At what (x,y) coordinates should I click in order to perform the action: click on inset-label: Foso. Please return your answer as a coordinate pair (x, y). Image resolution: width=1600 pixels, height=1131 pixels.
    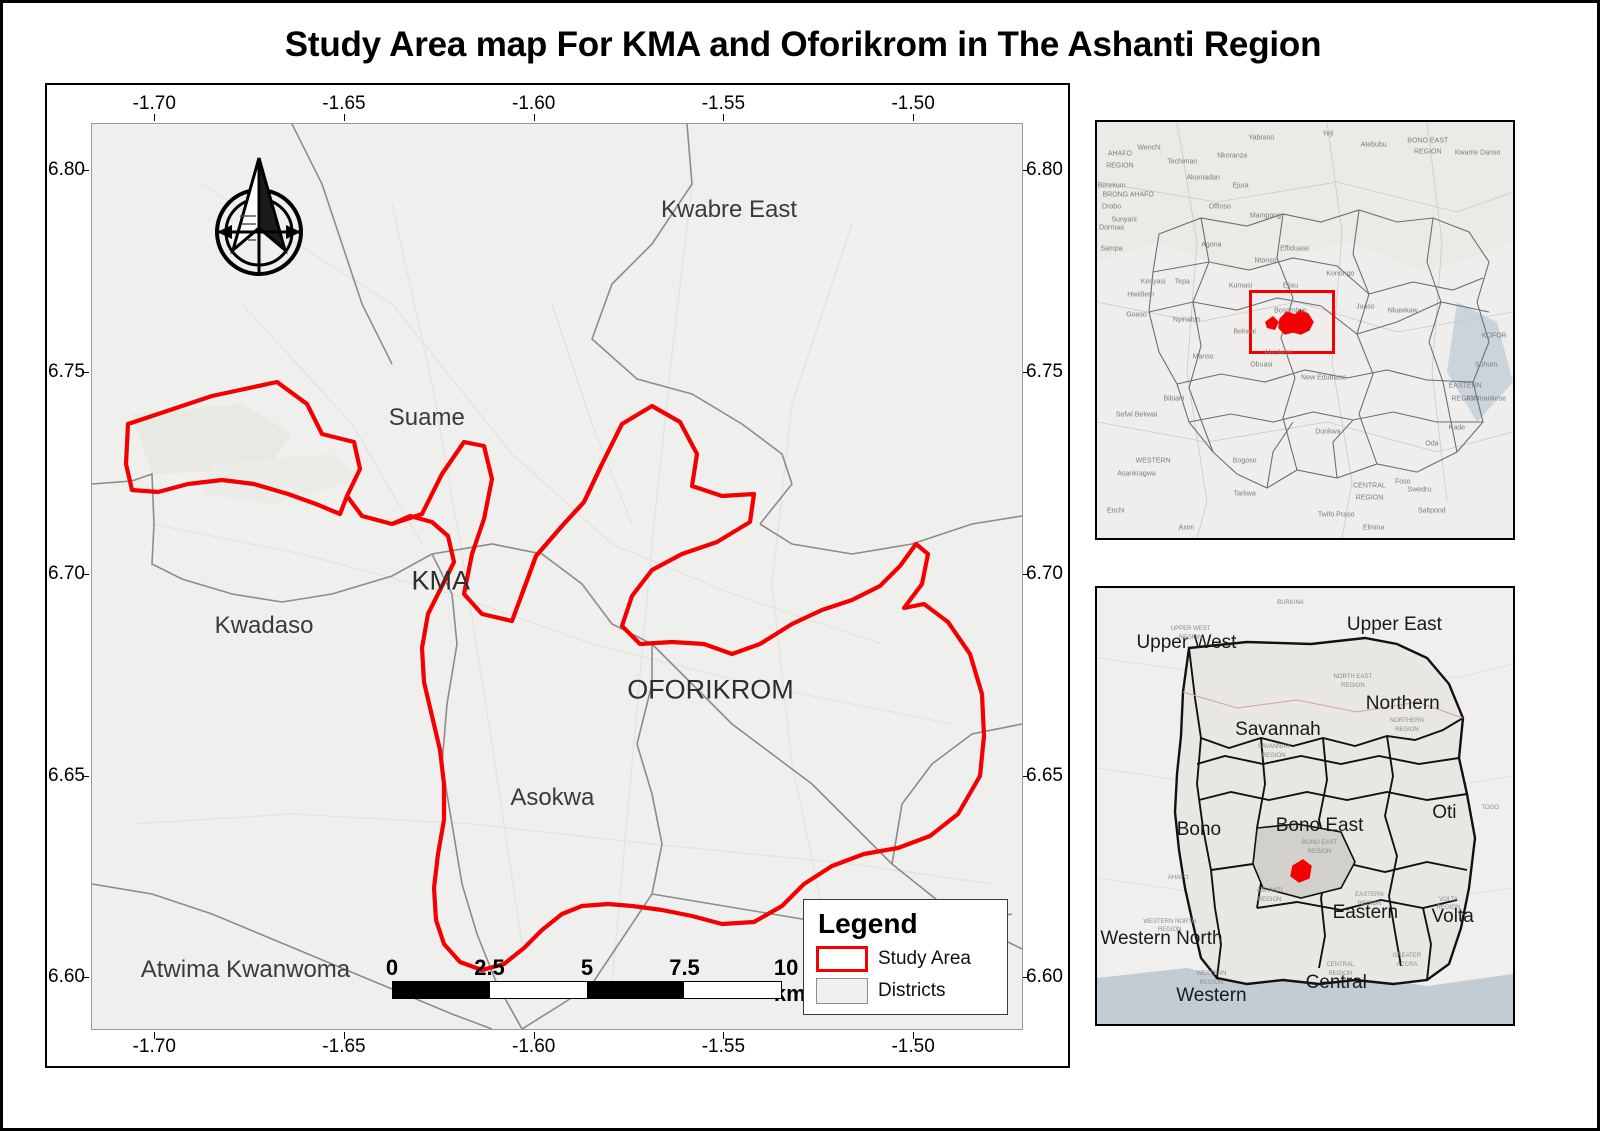
    Looking at the image, I should click on (1402, 482).